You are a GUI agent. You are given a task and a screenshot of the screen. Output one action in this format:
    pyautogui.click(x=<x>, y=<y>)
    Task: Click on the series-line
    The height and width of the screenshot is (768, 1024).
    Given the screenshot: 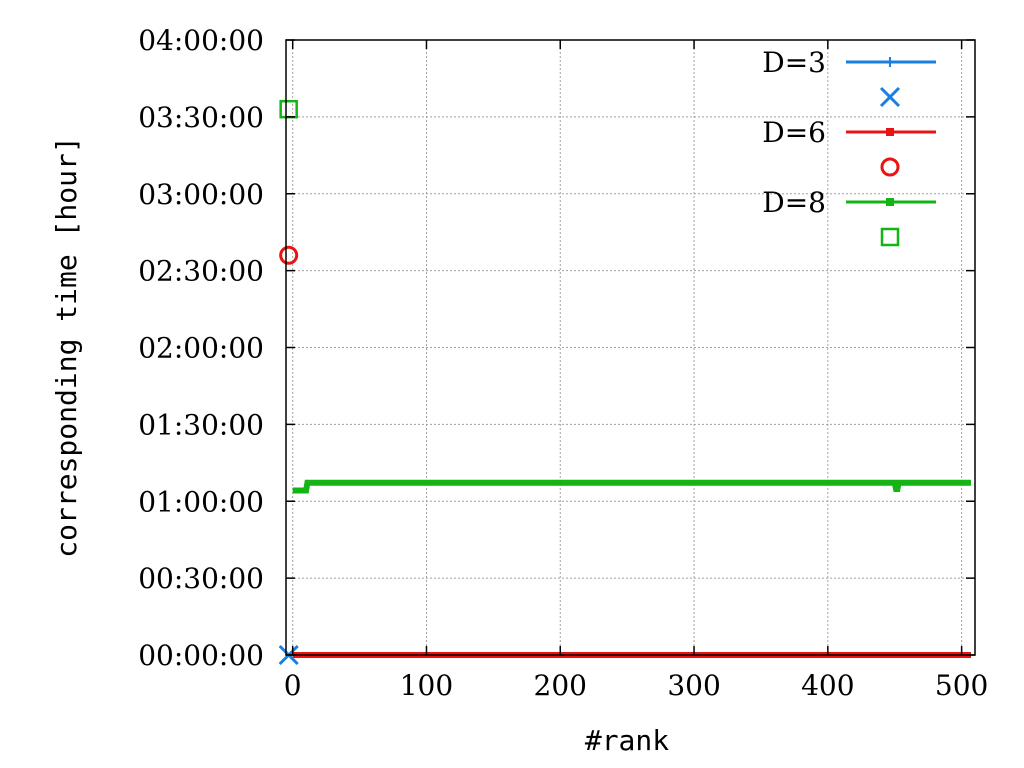 What is the action you would take?
    pyautogui.click(x=631, y=486)
    